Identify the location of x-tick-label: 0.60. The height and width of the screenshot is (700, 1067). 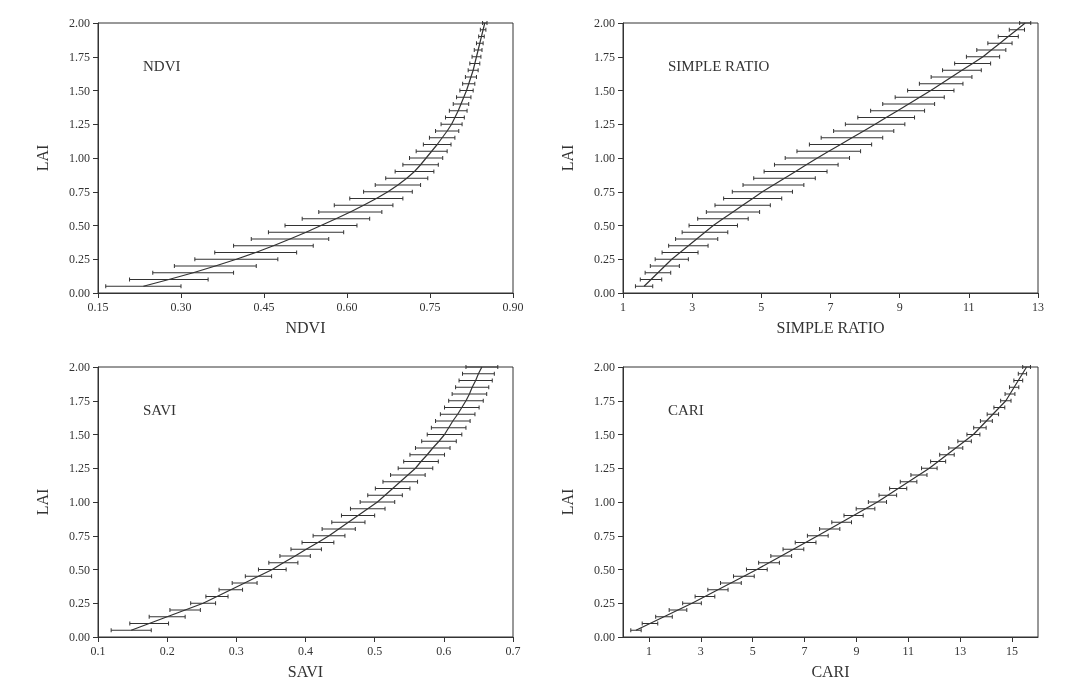
(347, 307).